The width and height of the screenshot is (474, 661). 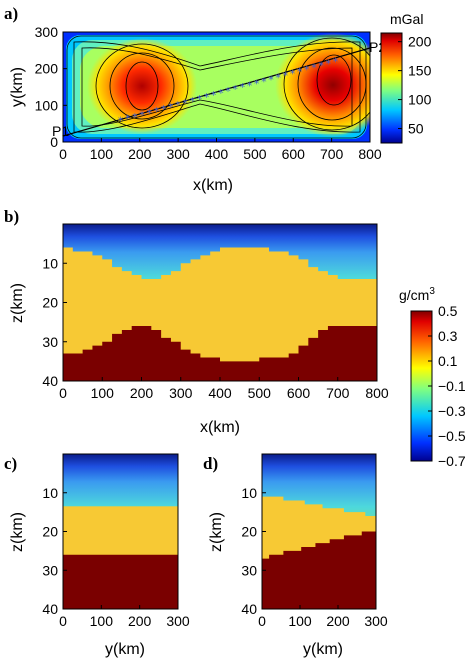 I want to click on density-colorbar-tick-label: −0.1, so click(x=452, y=386).